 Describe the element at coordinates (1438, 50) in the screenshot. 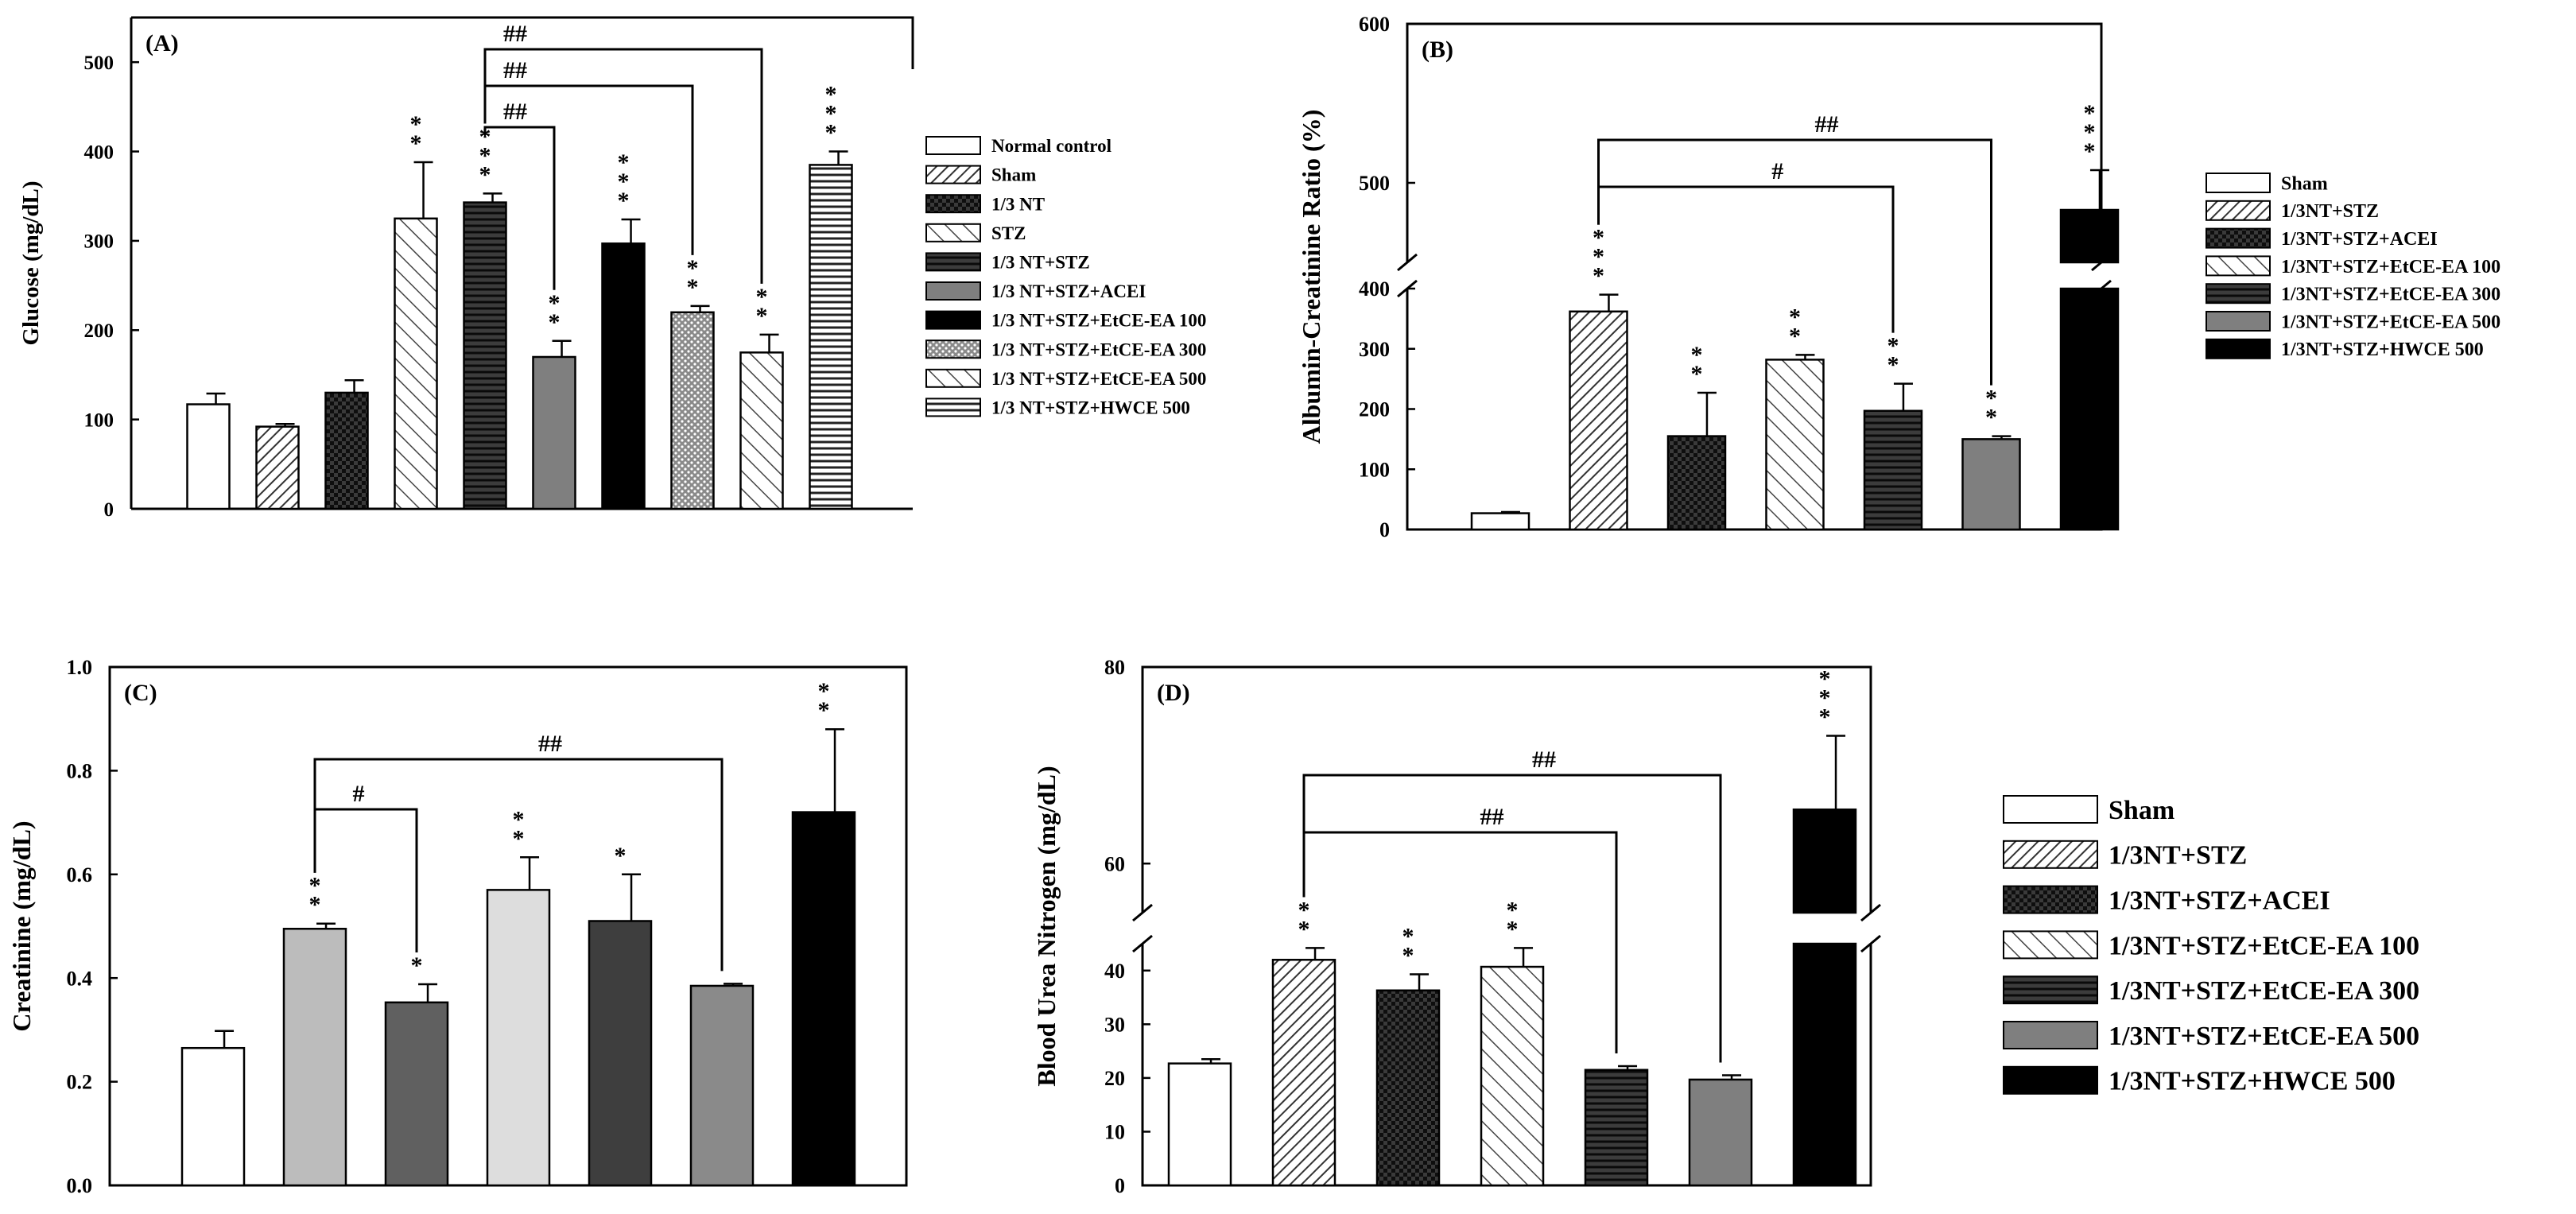

I see `panel-label: (B)` at that location.